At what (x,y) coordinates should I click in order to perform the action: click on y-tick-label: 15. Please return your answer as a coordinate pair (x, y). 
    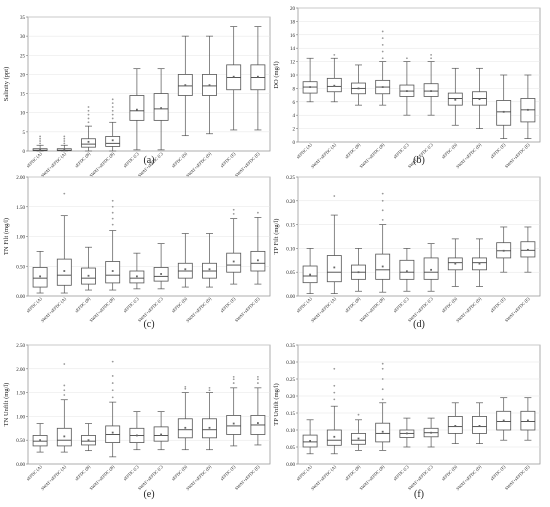
    Looking at the image, I should click on (23, 95).